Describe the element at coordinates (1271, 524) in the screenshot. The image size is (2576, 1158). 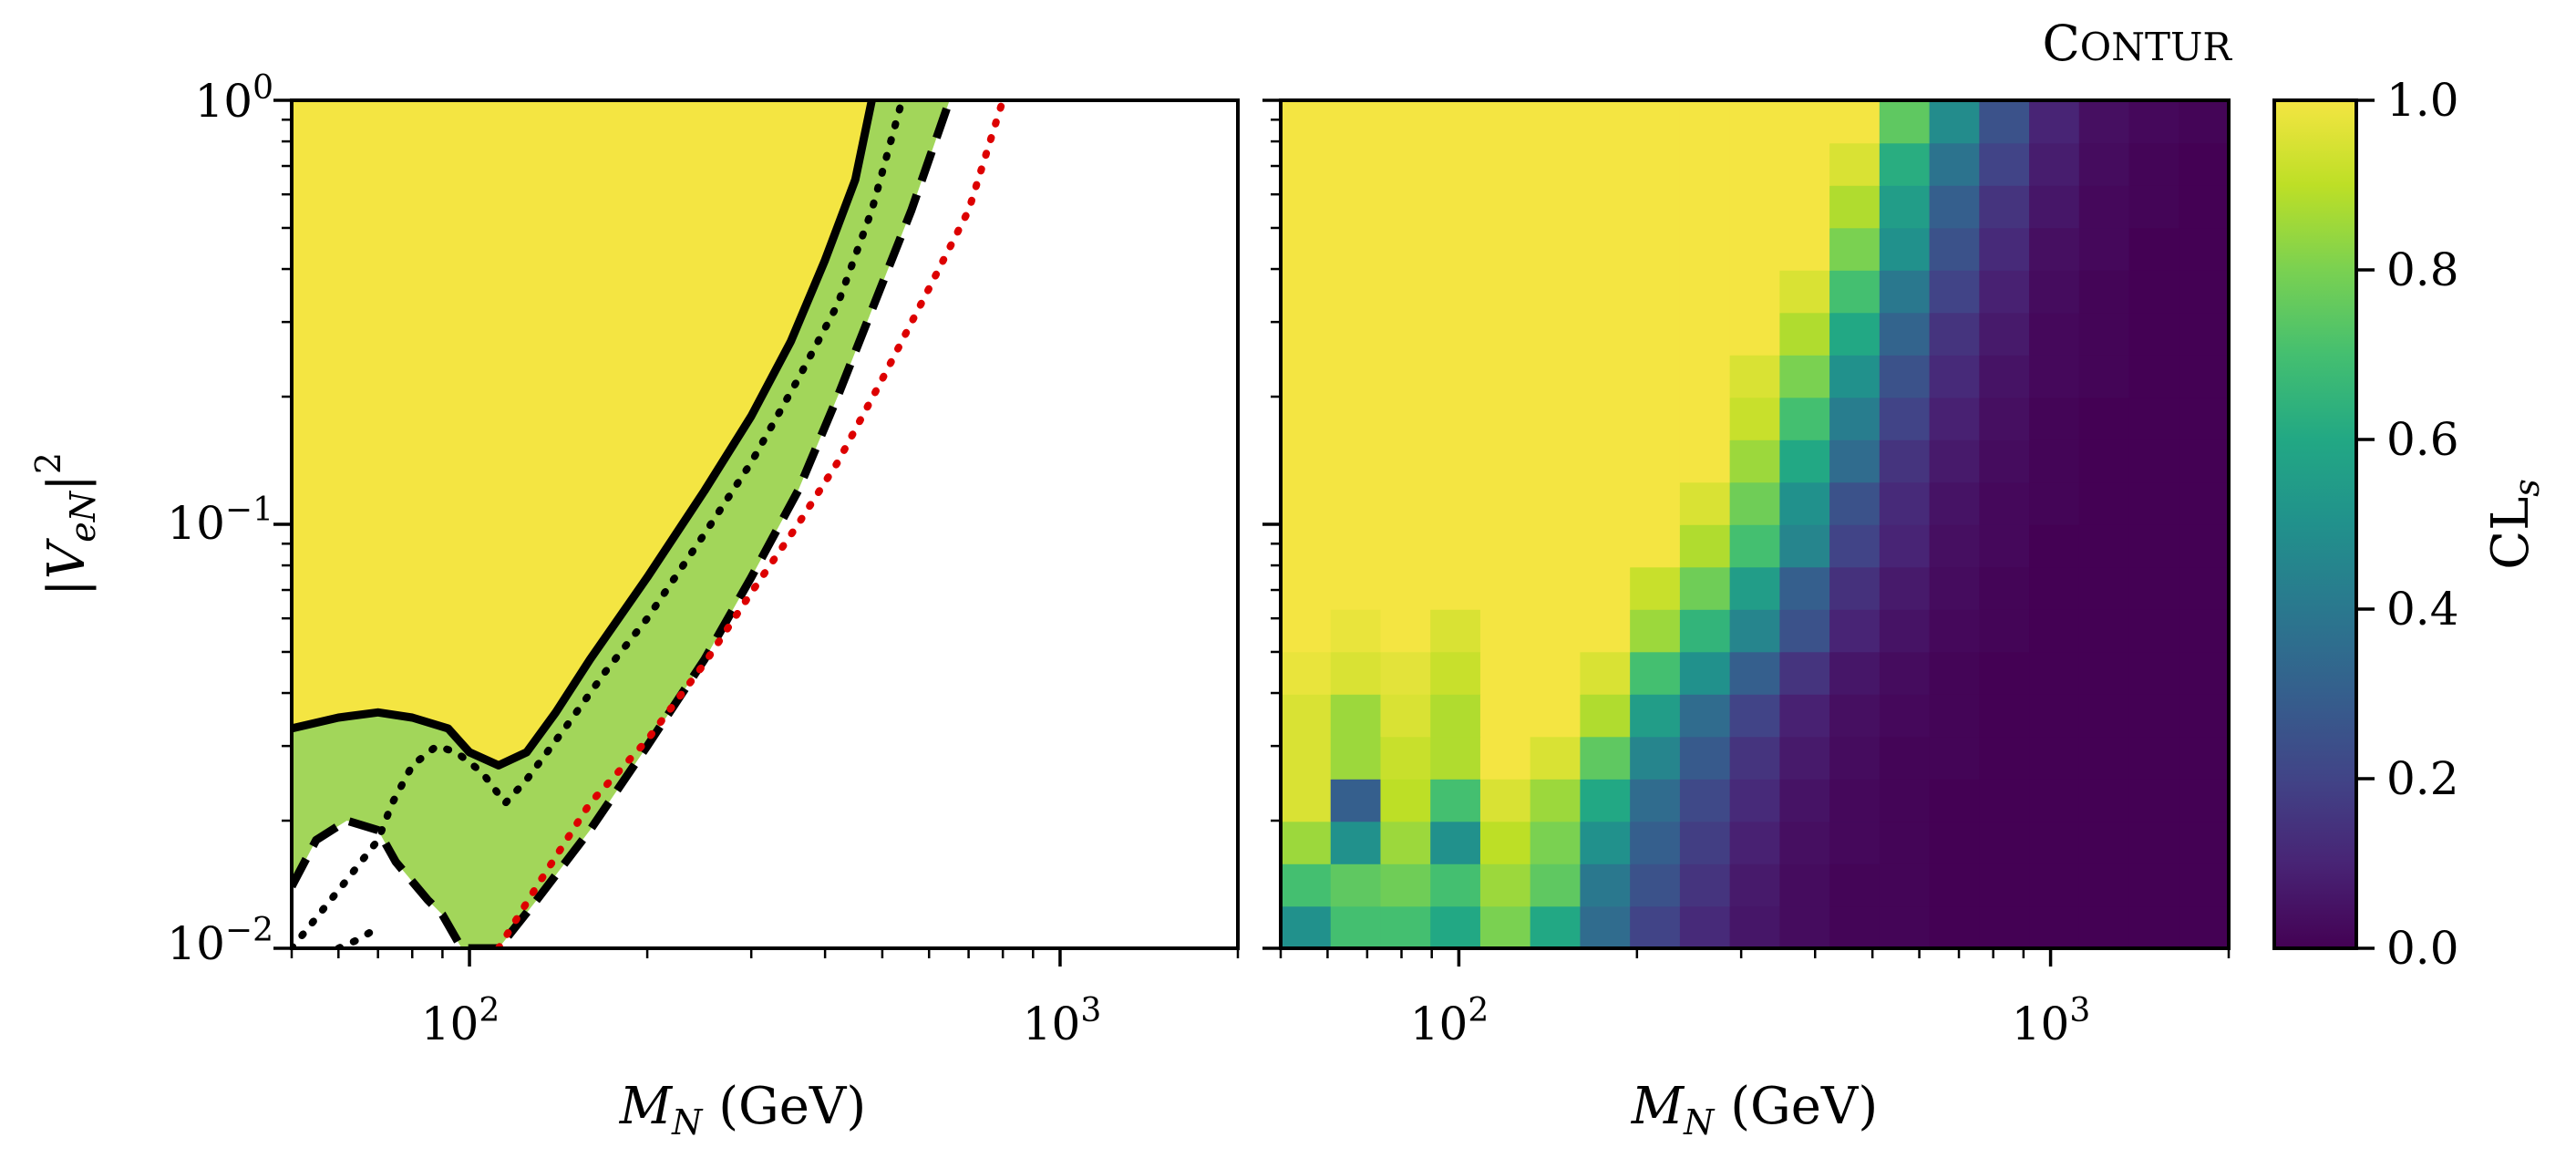
I see `right-y-ticks` at that location.